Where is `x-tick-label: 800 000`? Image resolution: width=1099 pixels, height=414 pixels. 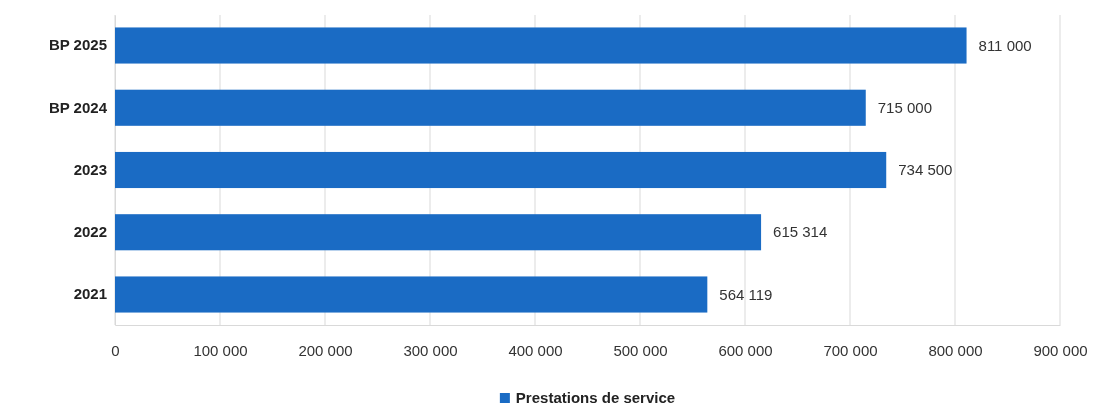 x-tick-label: 800 000 is located at coordinates (955, 350).